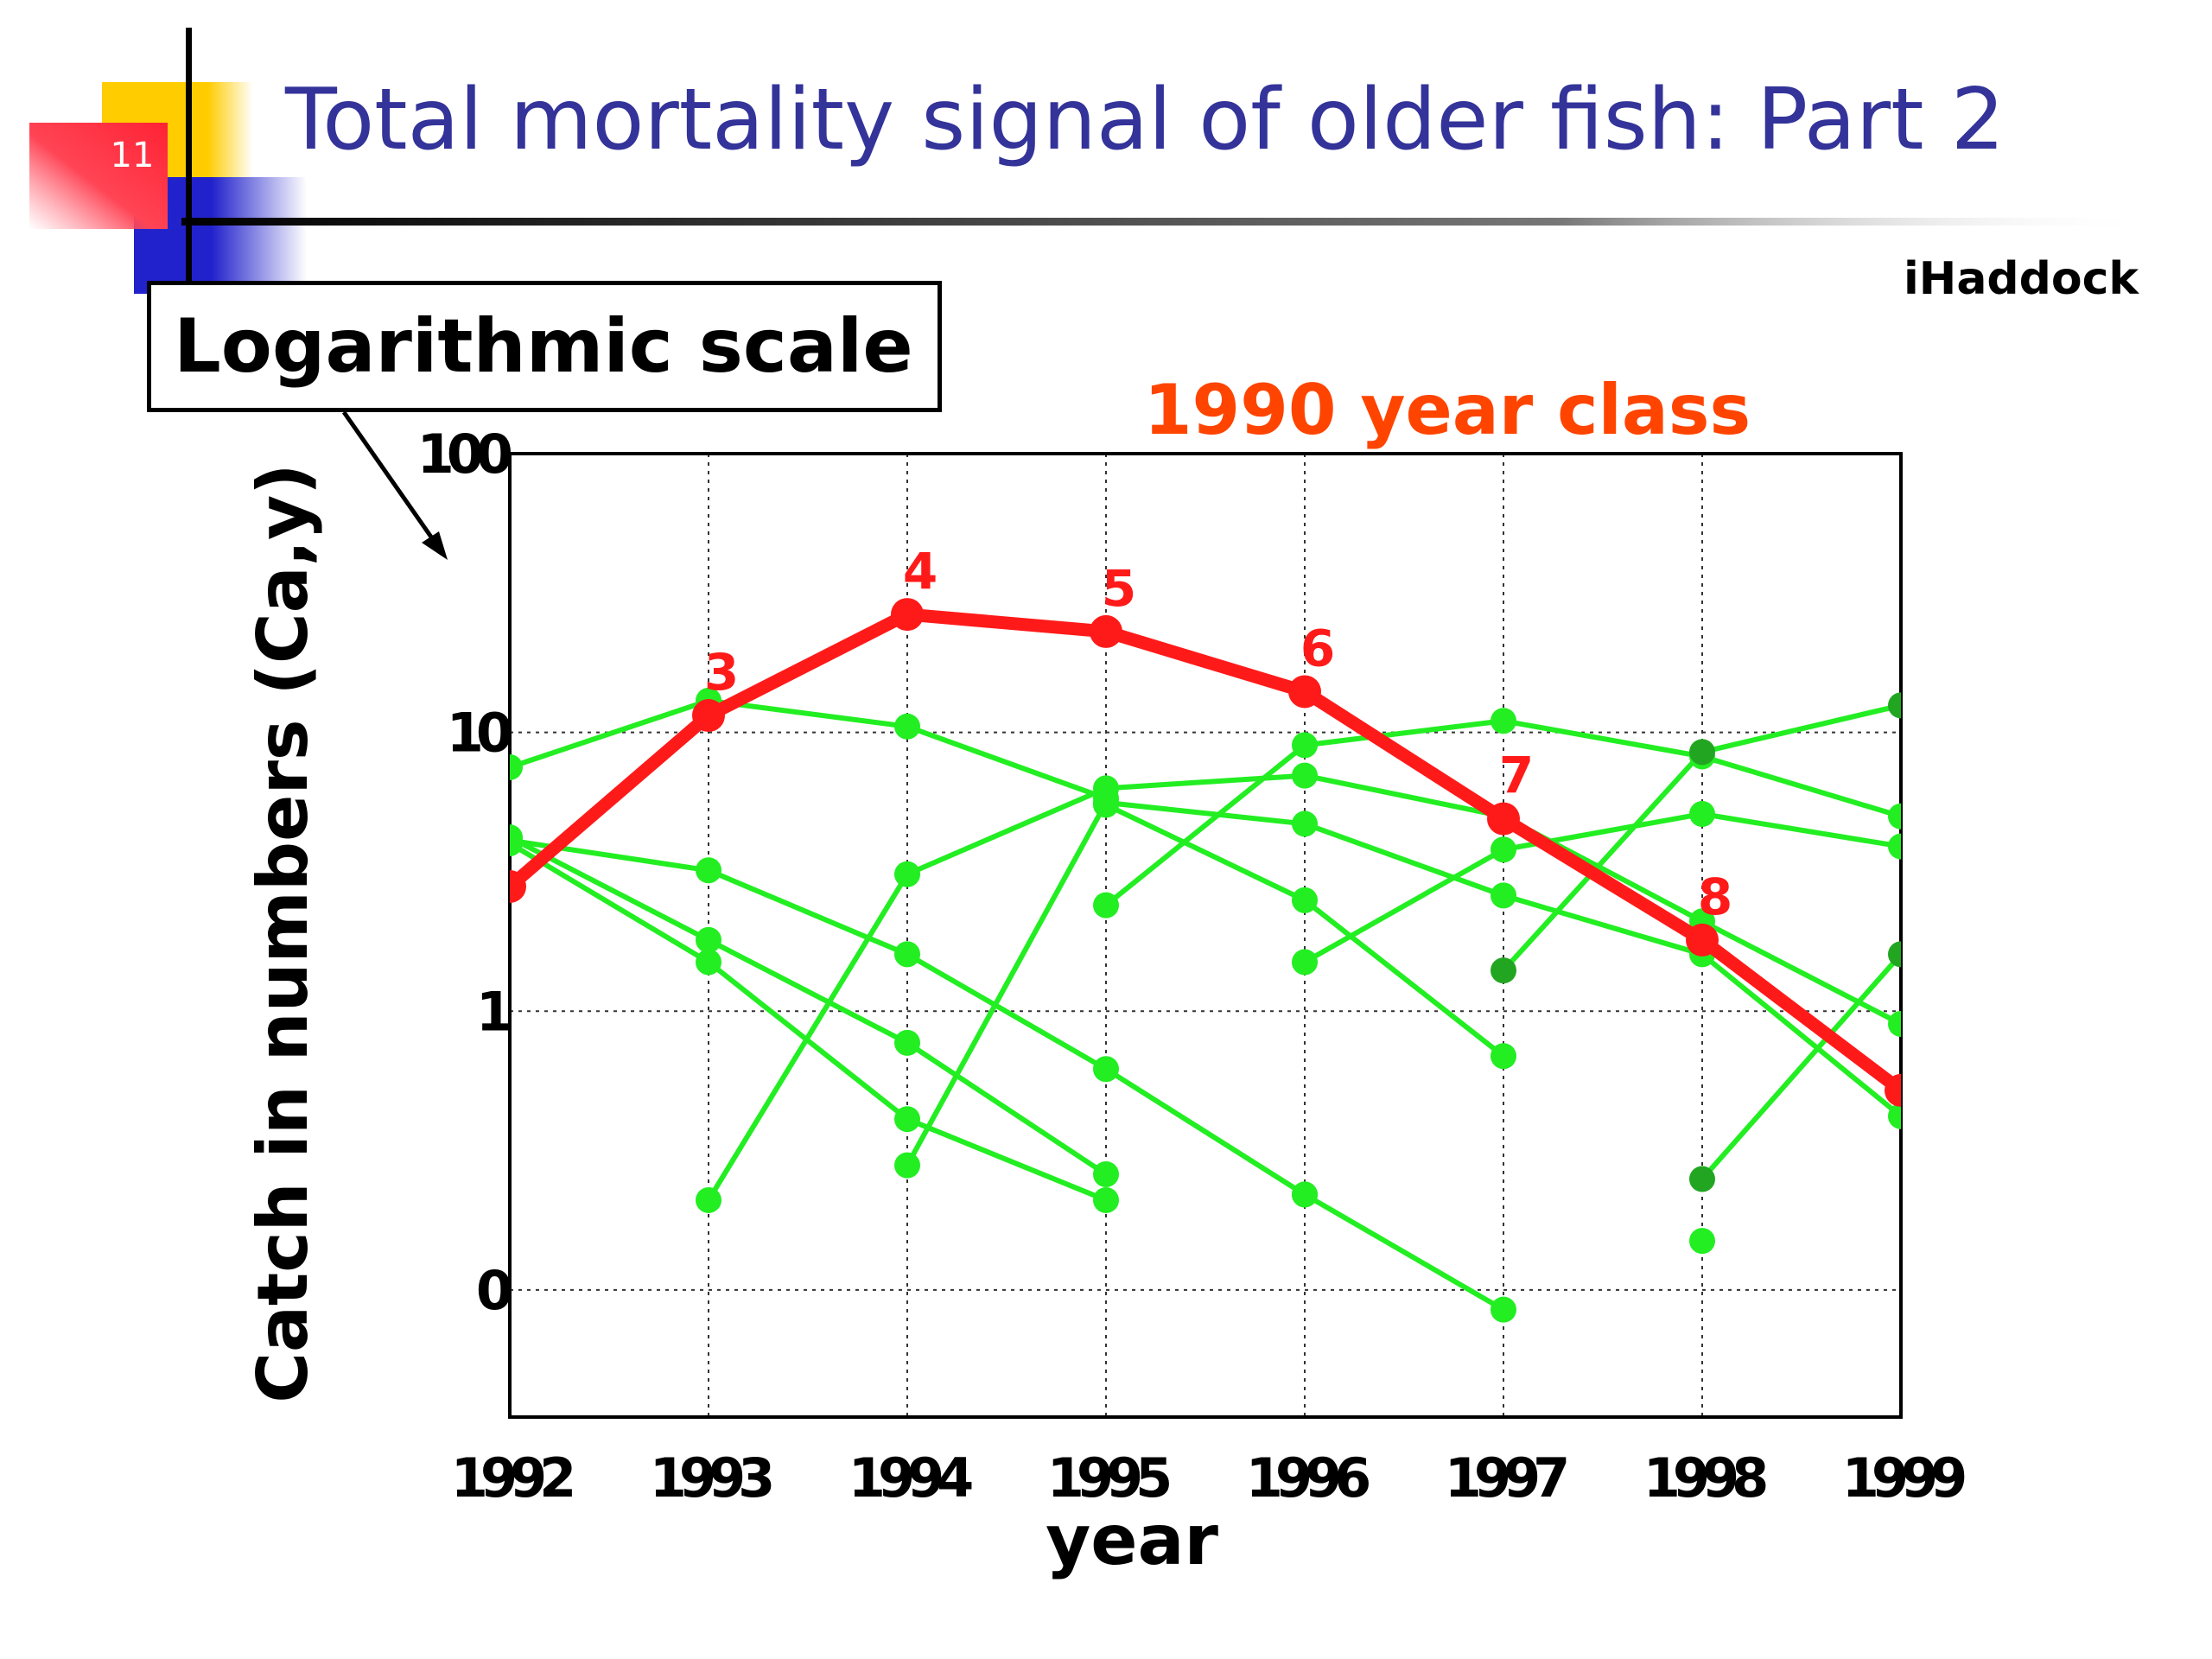 The height and width of the screenshot is (1659, 2212). Describe the element at coordinates (1903, 1478) in the screenshot. I see `x-tick-label: 1999` at that location.